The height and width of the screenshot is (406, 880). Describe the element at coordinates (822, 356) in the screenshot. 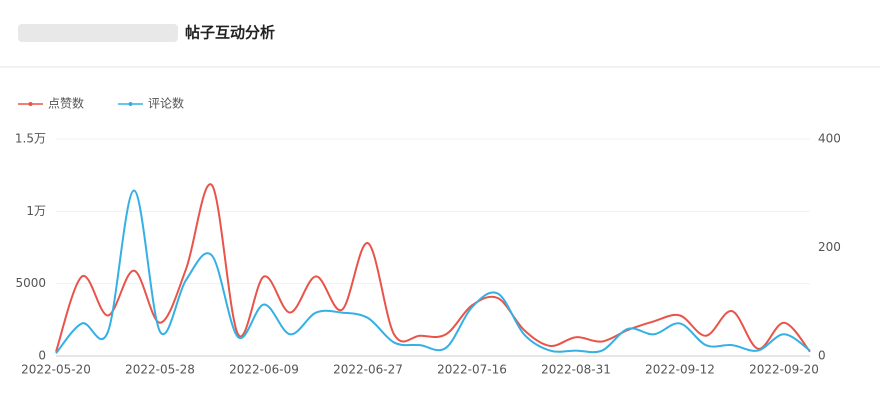

I see `y2-tick-label: 0` at that location.